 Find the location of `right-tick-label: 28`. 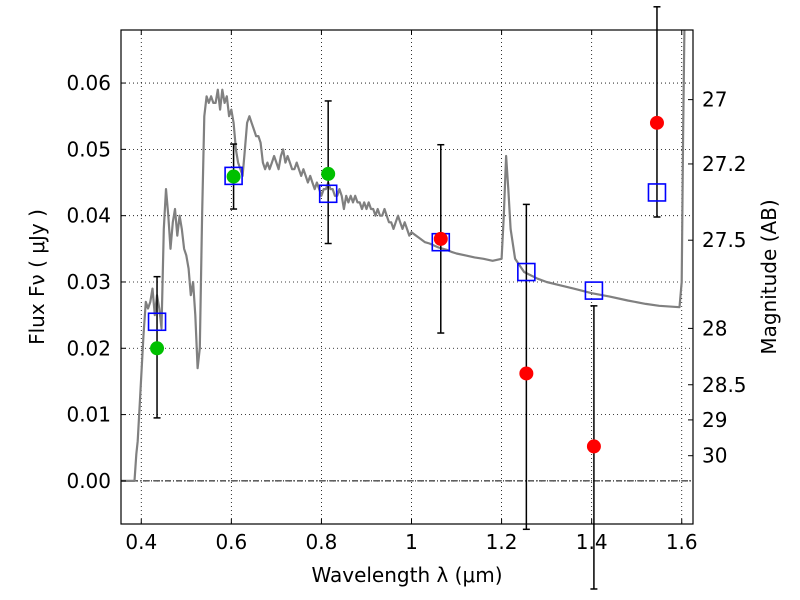

right-tick-label: 28 is located at coordinates (714, 328).